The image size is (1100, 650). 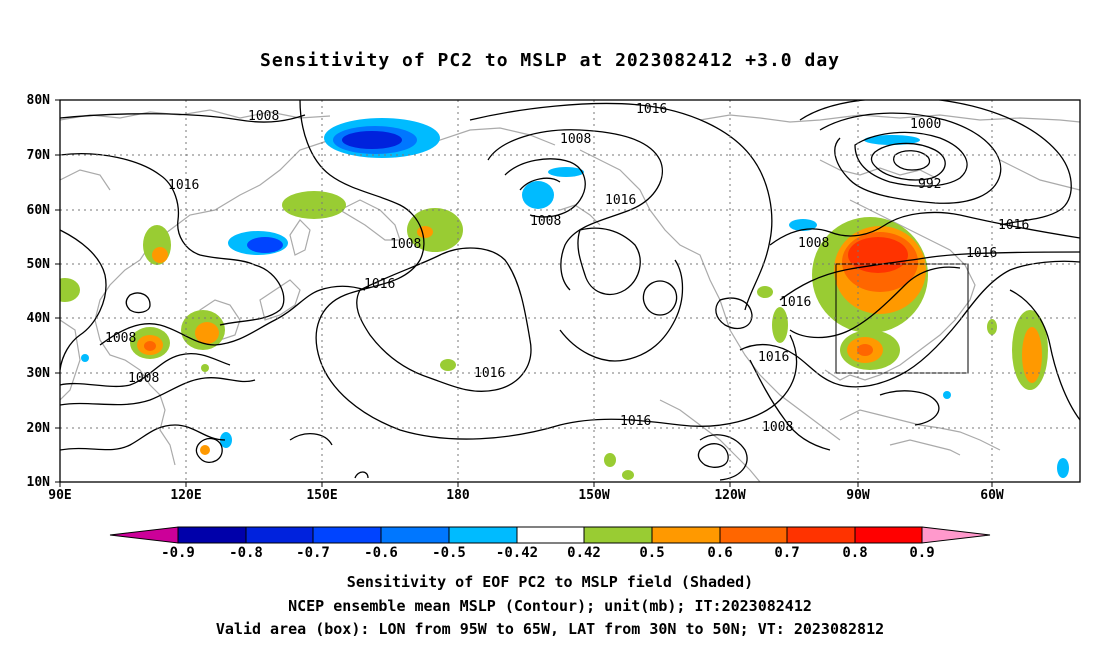 I want to click on lat-label-50n: 50N, so click(x=39, y=264).